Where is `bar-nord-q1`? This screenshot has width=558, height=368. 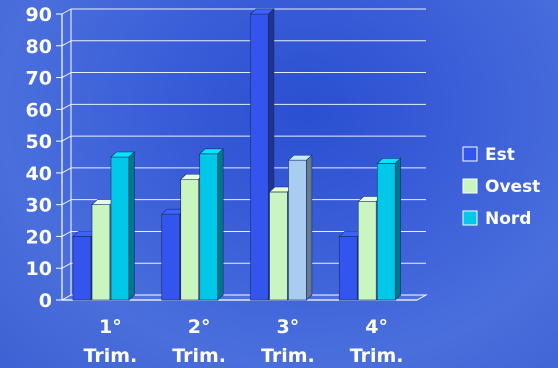 bar-nord-q1 is located at coordinates (123, 226).